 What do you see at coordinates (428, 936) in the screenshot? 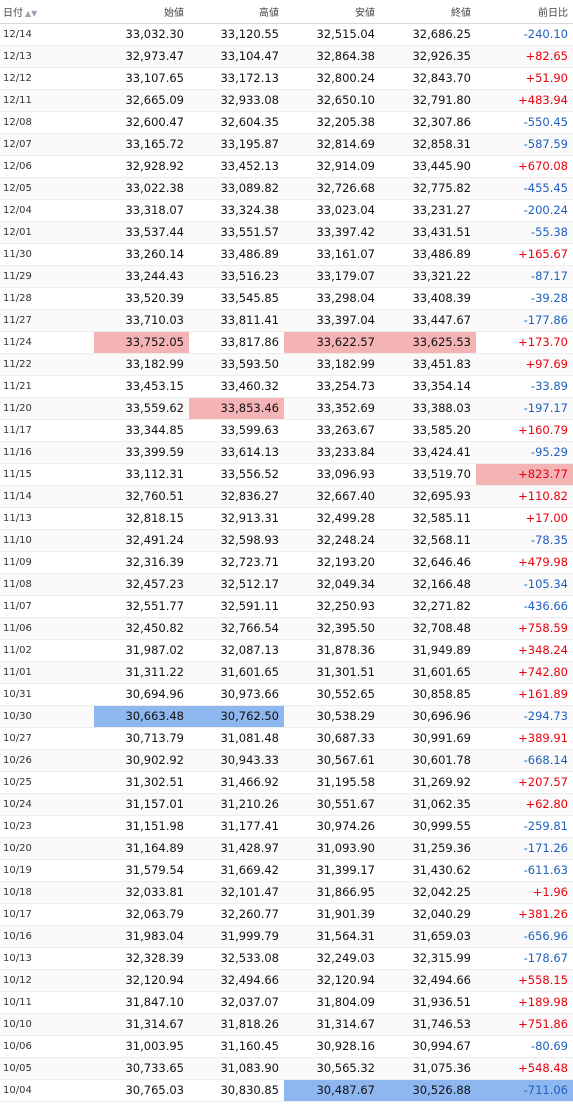
I see `cell-close: 31,659.03` at bounding box center [428, 936].